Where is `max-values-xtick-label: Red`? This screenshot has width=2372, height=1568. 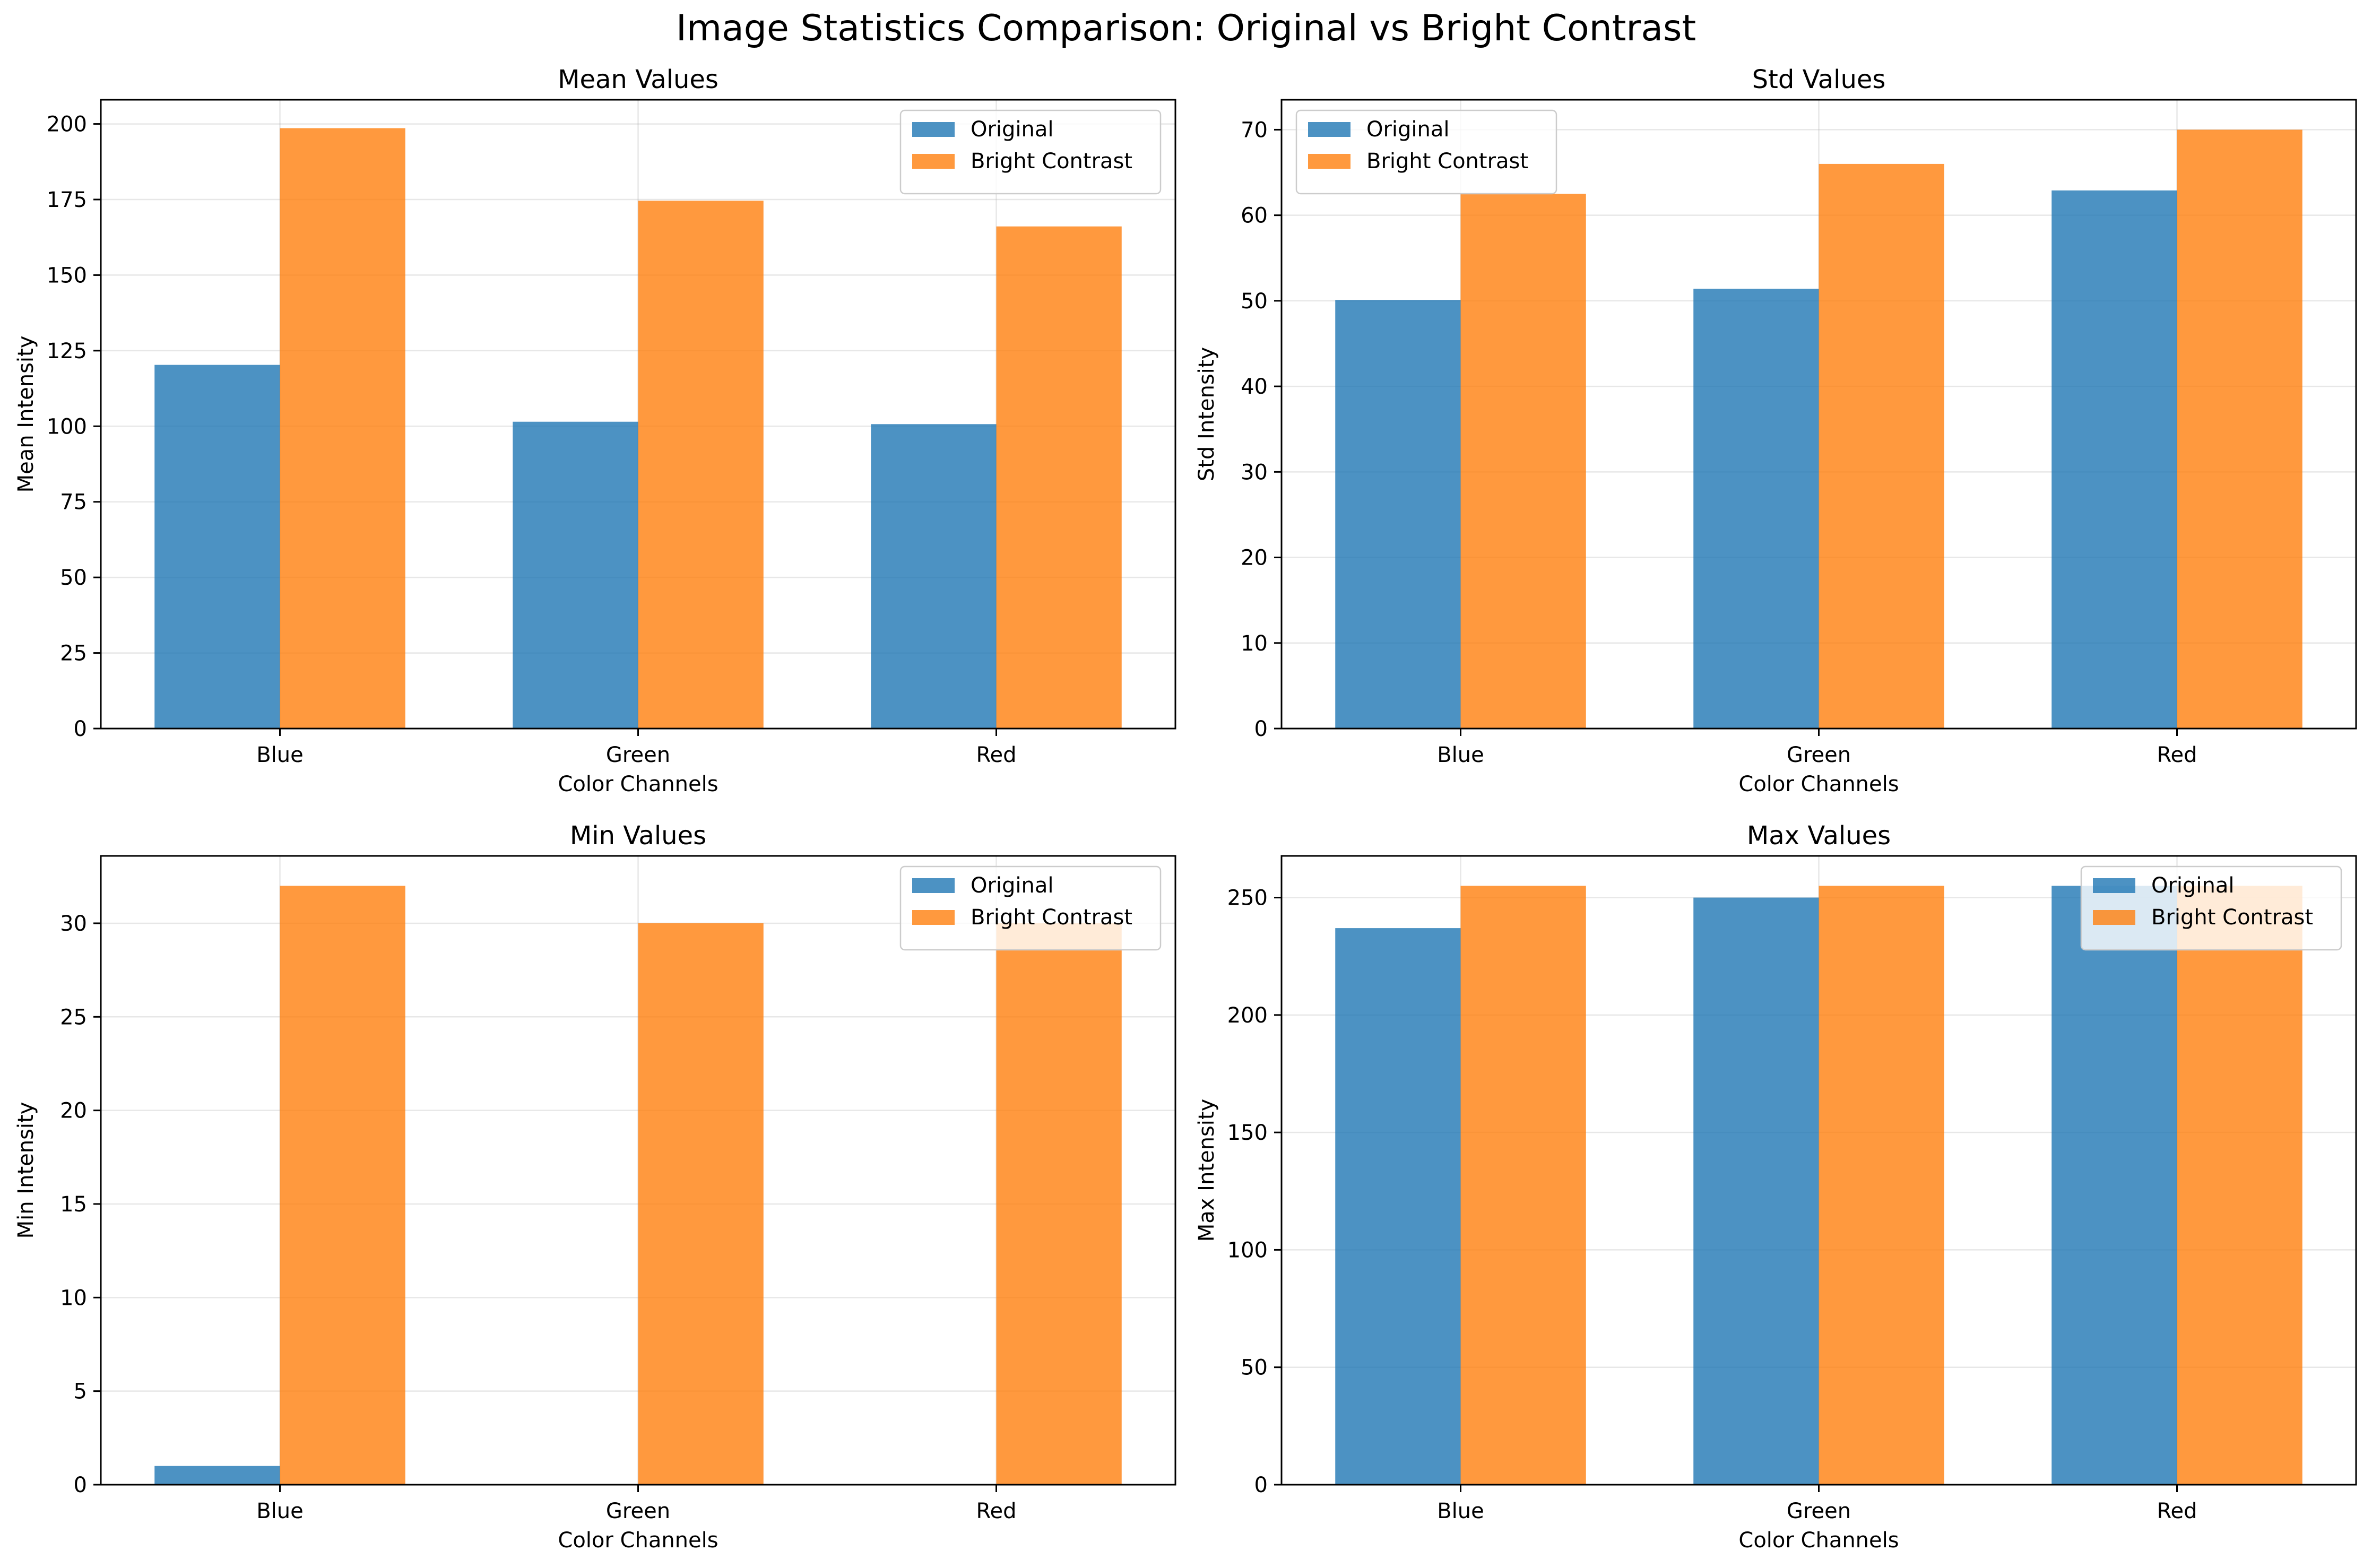 max-values-xtick-label: Red is located at coordinates (2177, 1511).